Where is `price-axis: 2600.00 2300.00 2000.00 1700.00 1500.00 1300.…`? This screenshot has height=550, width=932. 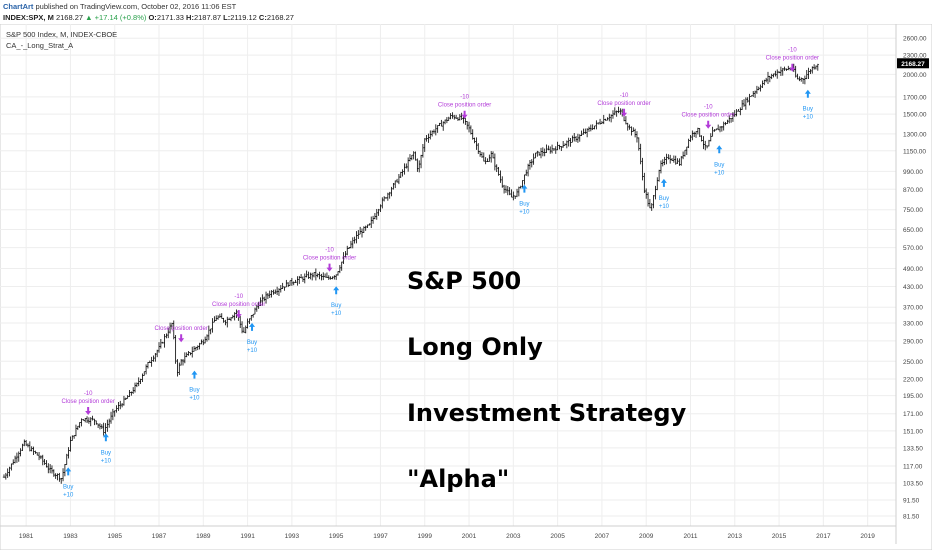 price-axis: 2600.00 2300.00 2000.00 1700.00 1500.00 1300.… is located at coordinates (915, 278).